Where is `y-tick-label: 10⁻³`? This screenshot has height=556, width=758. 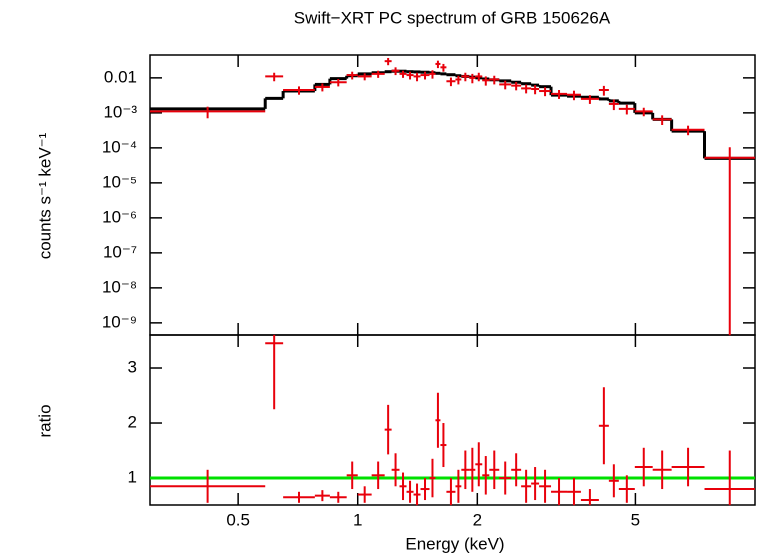
y-tick-label: 10⁻³ is located at coordinates (120, 111).